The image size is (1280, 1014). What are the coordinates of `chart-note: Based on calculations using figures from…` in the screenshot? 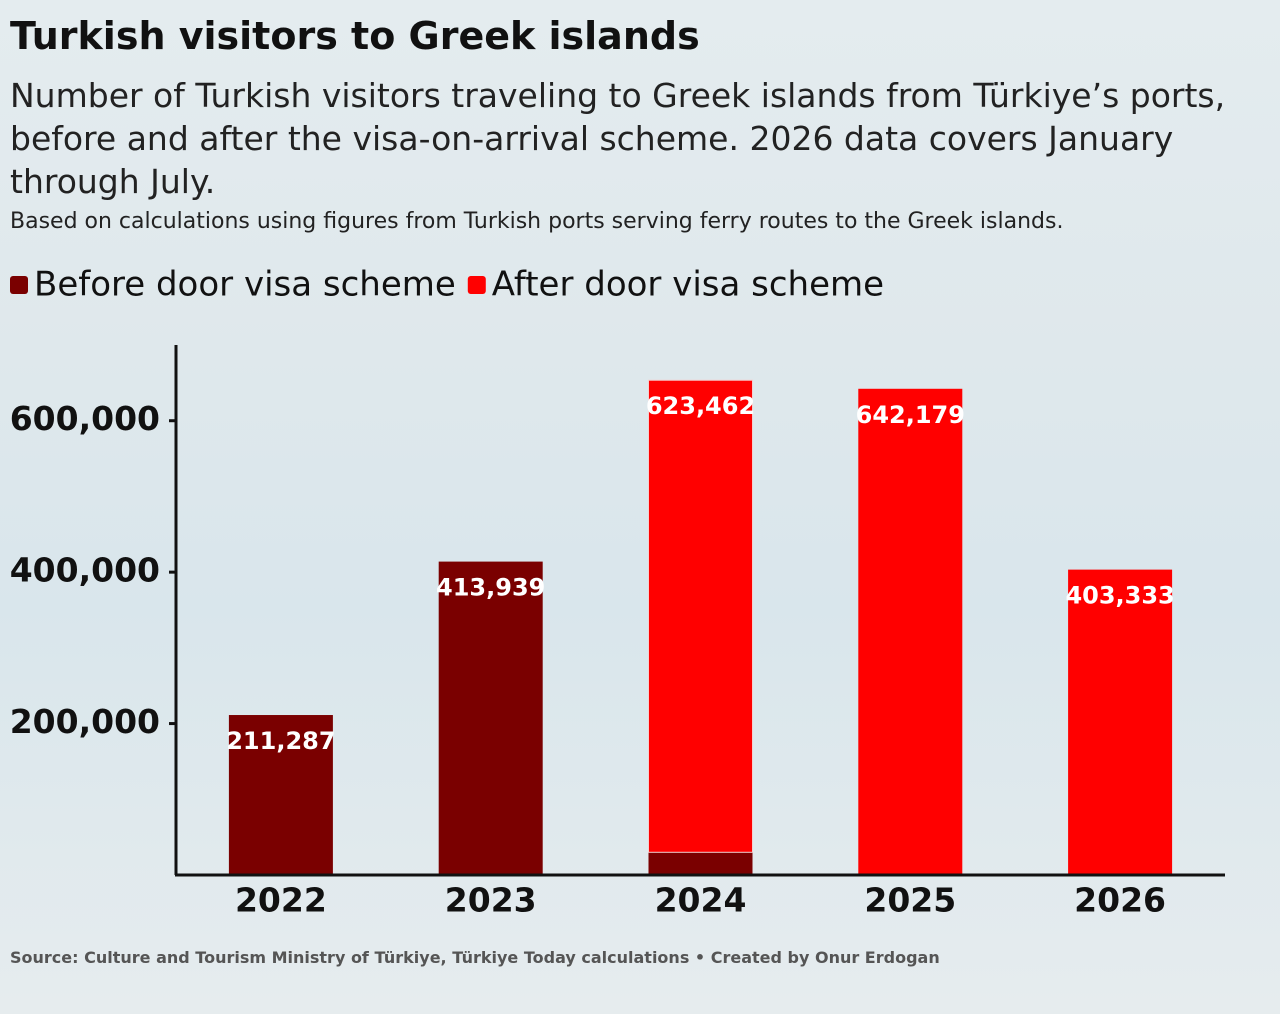 It's located at (537, 221).